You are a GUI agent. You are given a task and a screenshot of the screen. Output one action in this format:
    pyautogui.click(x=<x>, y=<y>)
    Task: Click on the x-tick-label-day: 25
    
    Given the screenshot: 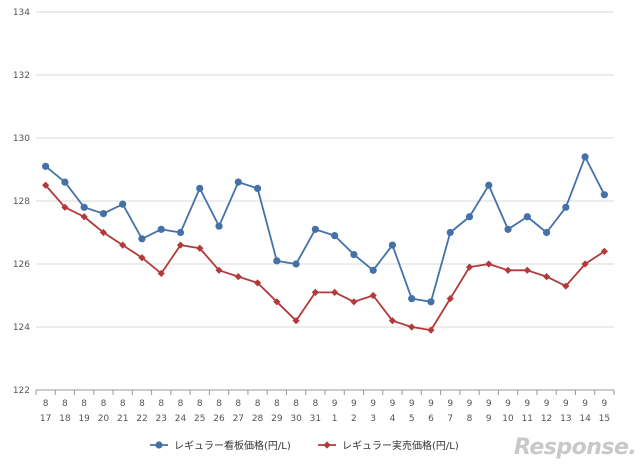 What is the action you would take?
    pyautogui.click(x=199, y=419)
    